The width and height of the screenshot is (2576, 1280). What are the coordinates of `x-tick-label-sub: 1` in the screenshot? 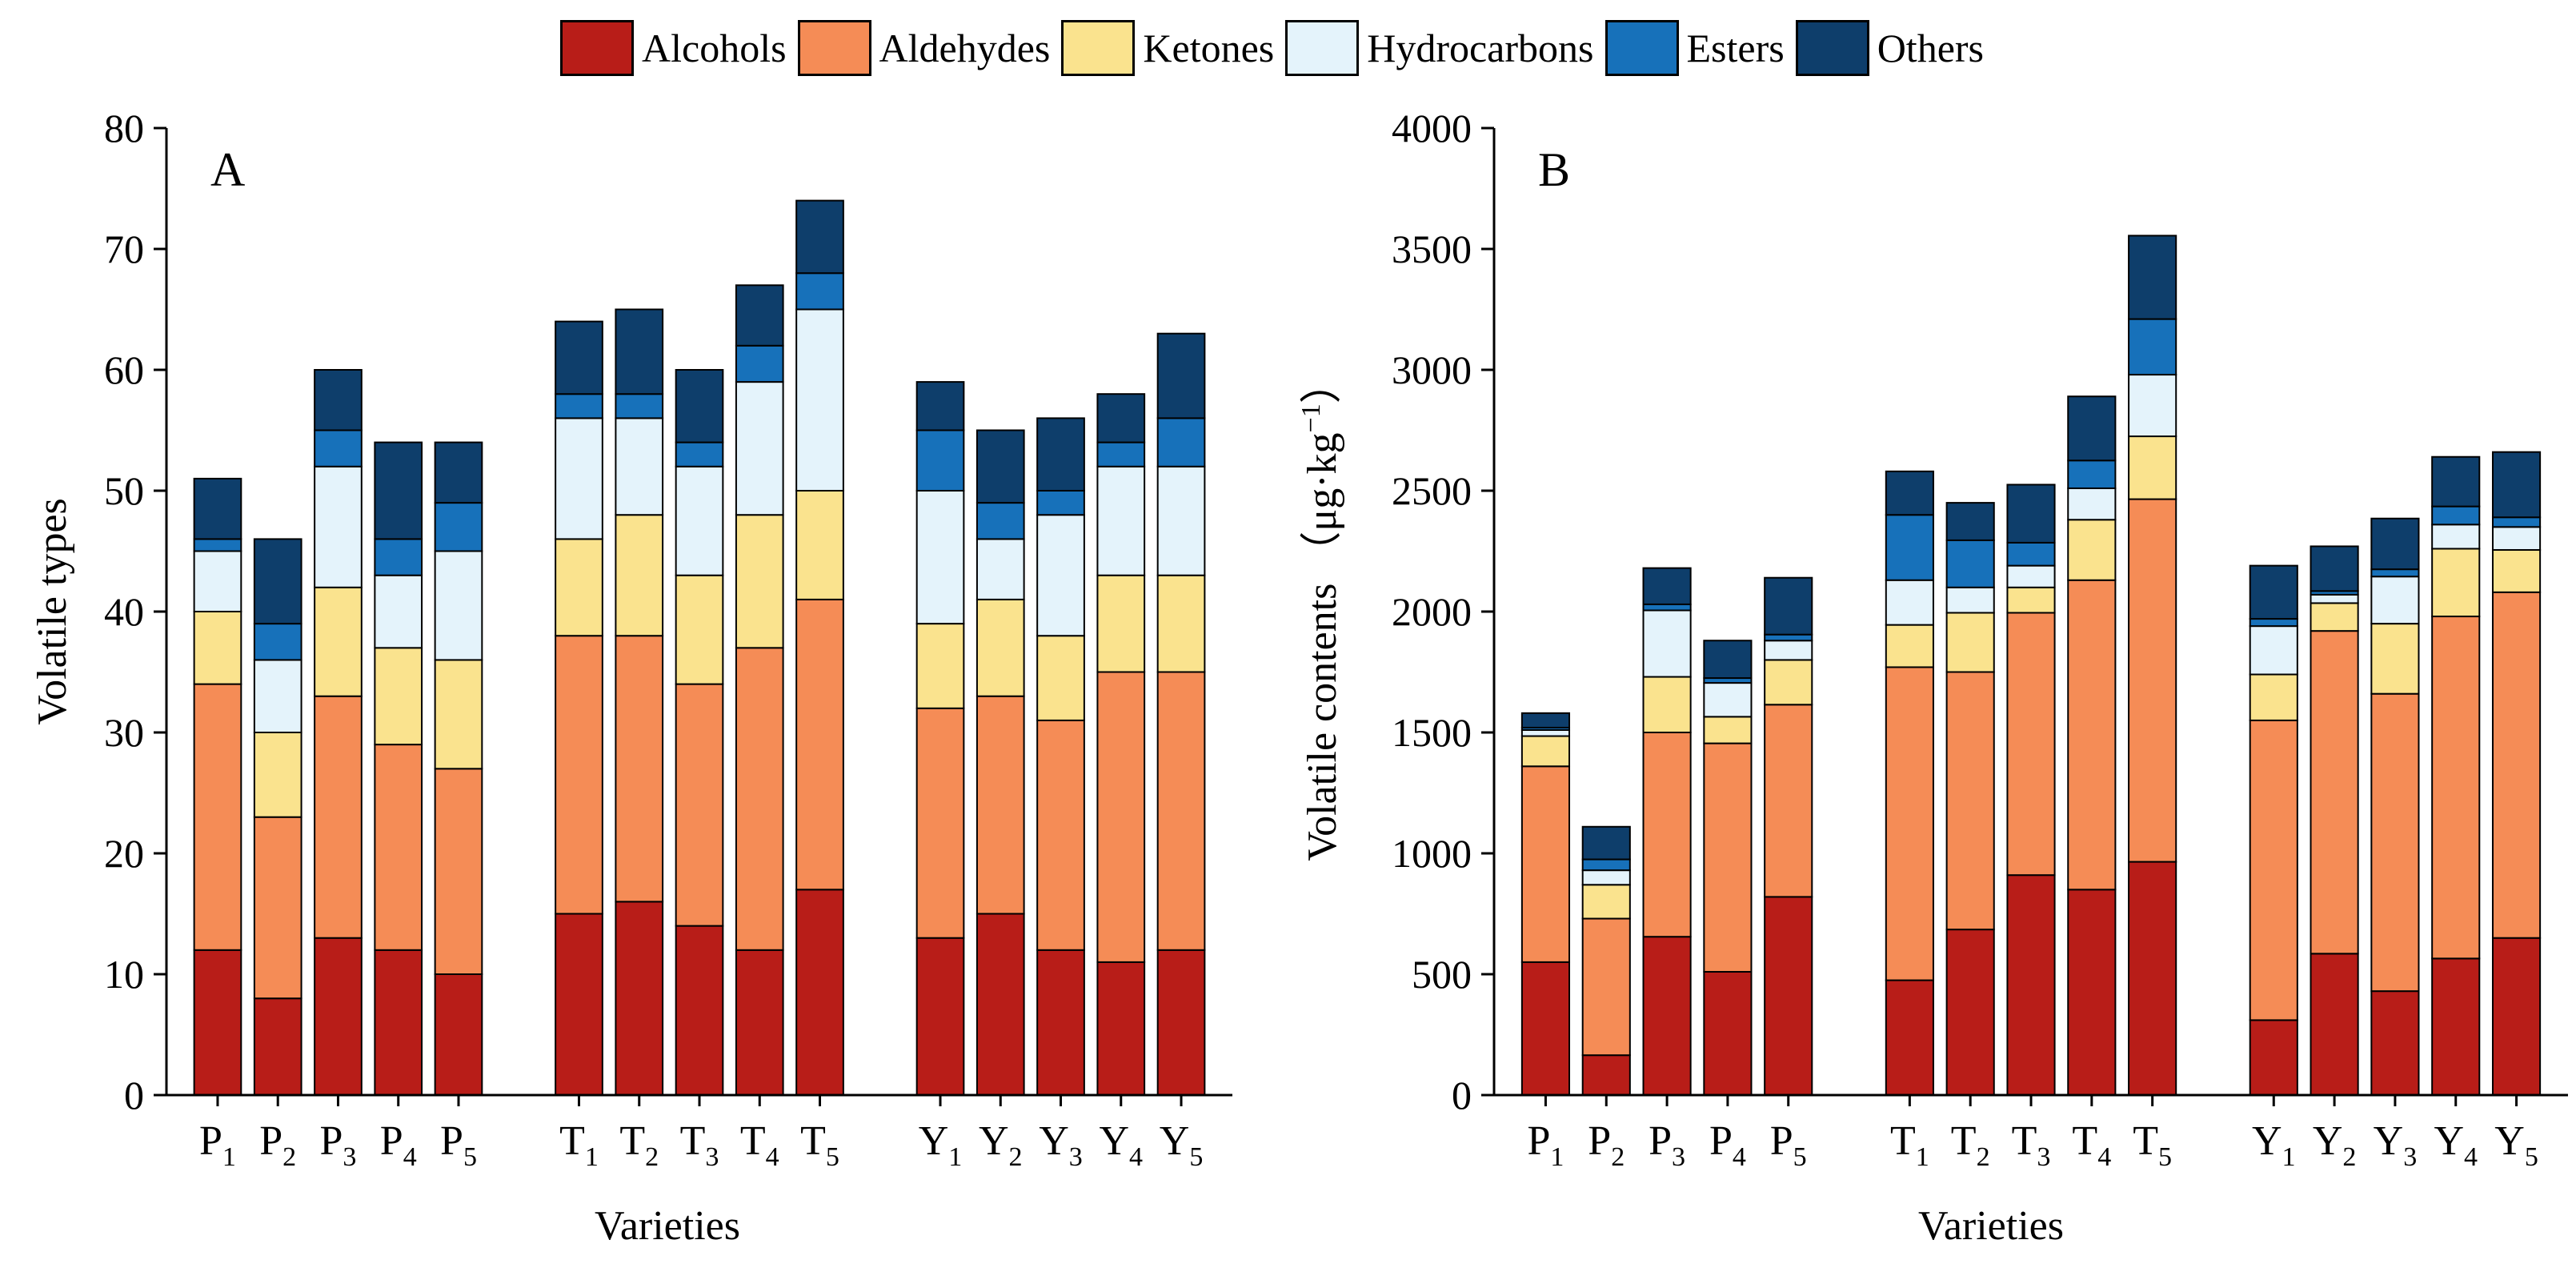 It's located at (2289, 1157).